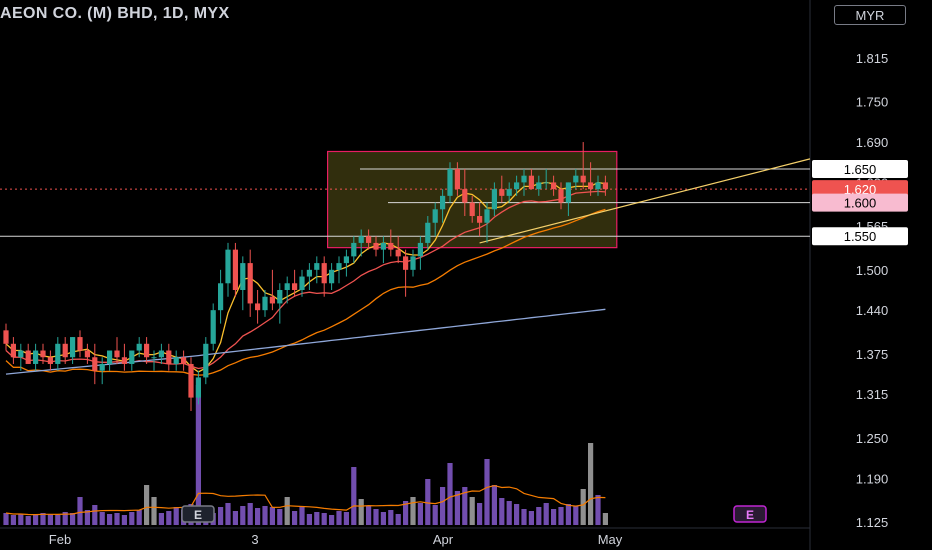 The width and height of the screenshot is (932, 550). I want to click on y-tick-label: 1.250, so click(872, 438).